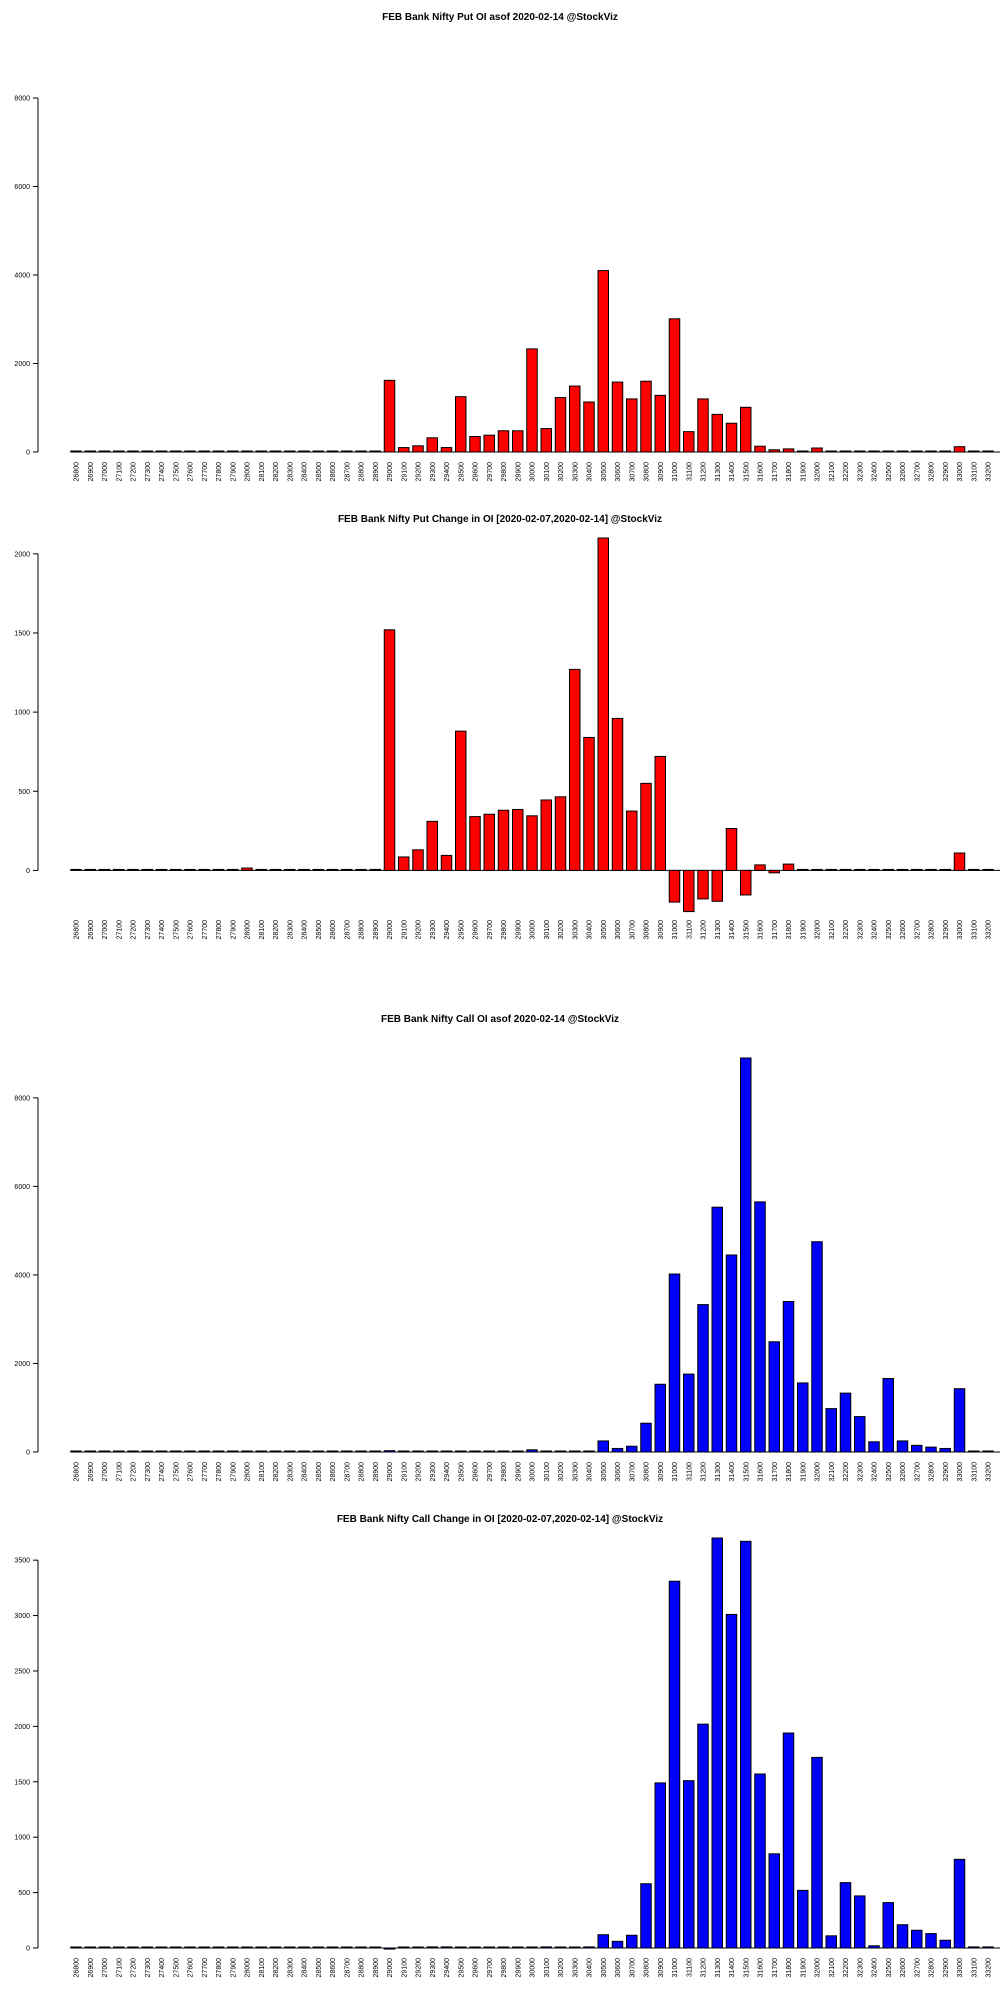 The height and width of the screenshot is (2000, 1000). What do you see at coordinates (789, 1472) in the screenshot?
I see `x-tick-label: 31800` at bounding box center [789, 1472].